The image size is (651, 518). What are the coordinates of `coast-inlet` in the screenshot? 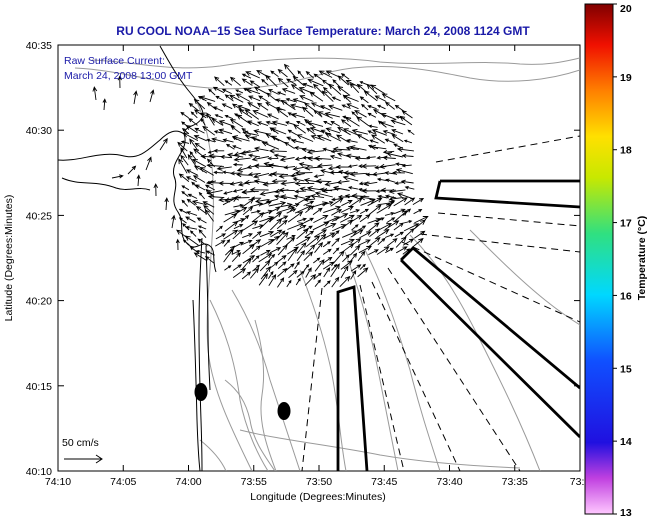 It's located at (106, 184).